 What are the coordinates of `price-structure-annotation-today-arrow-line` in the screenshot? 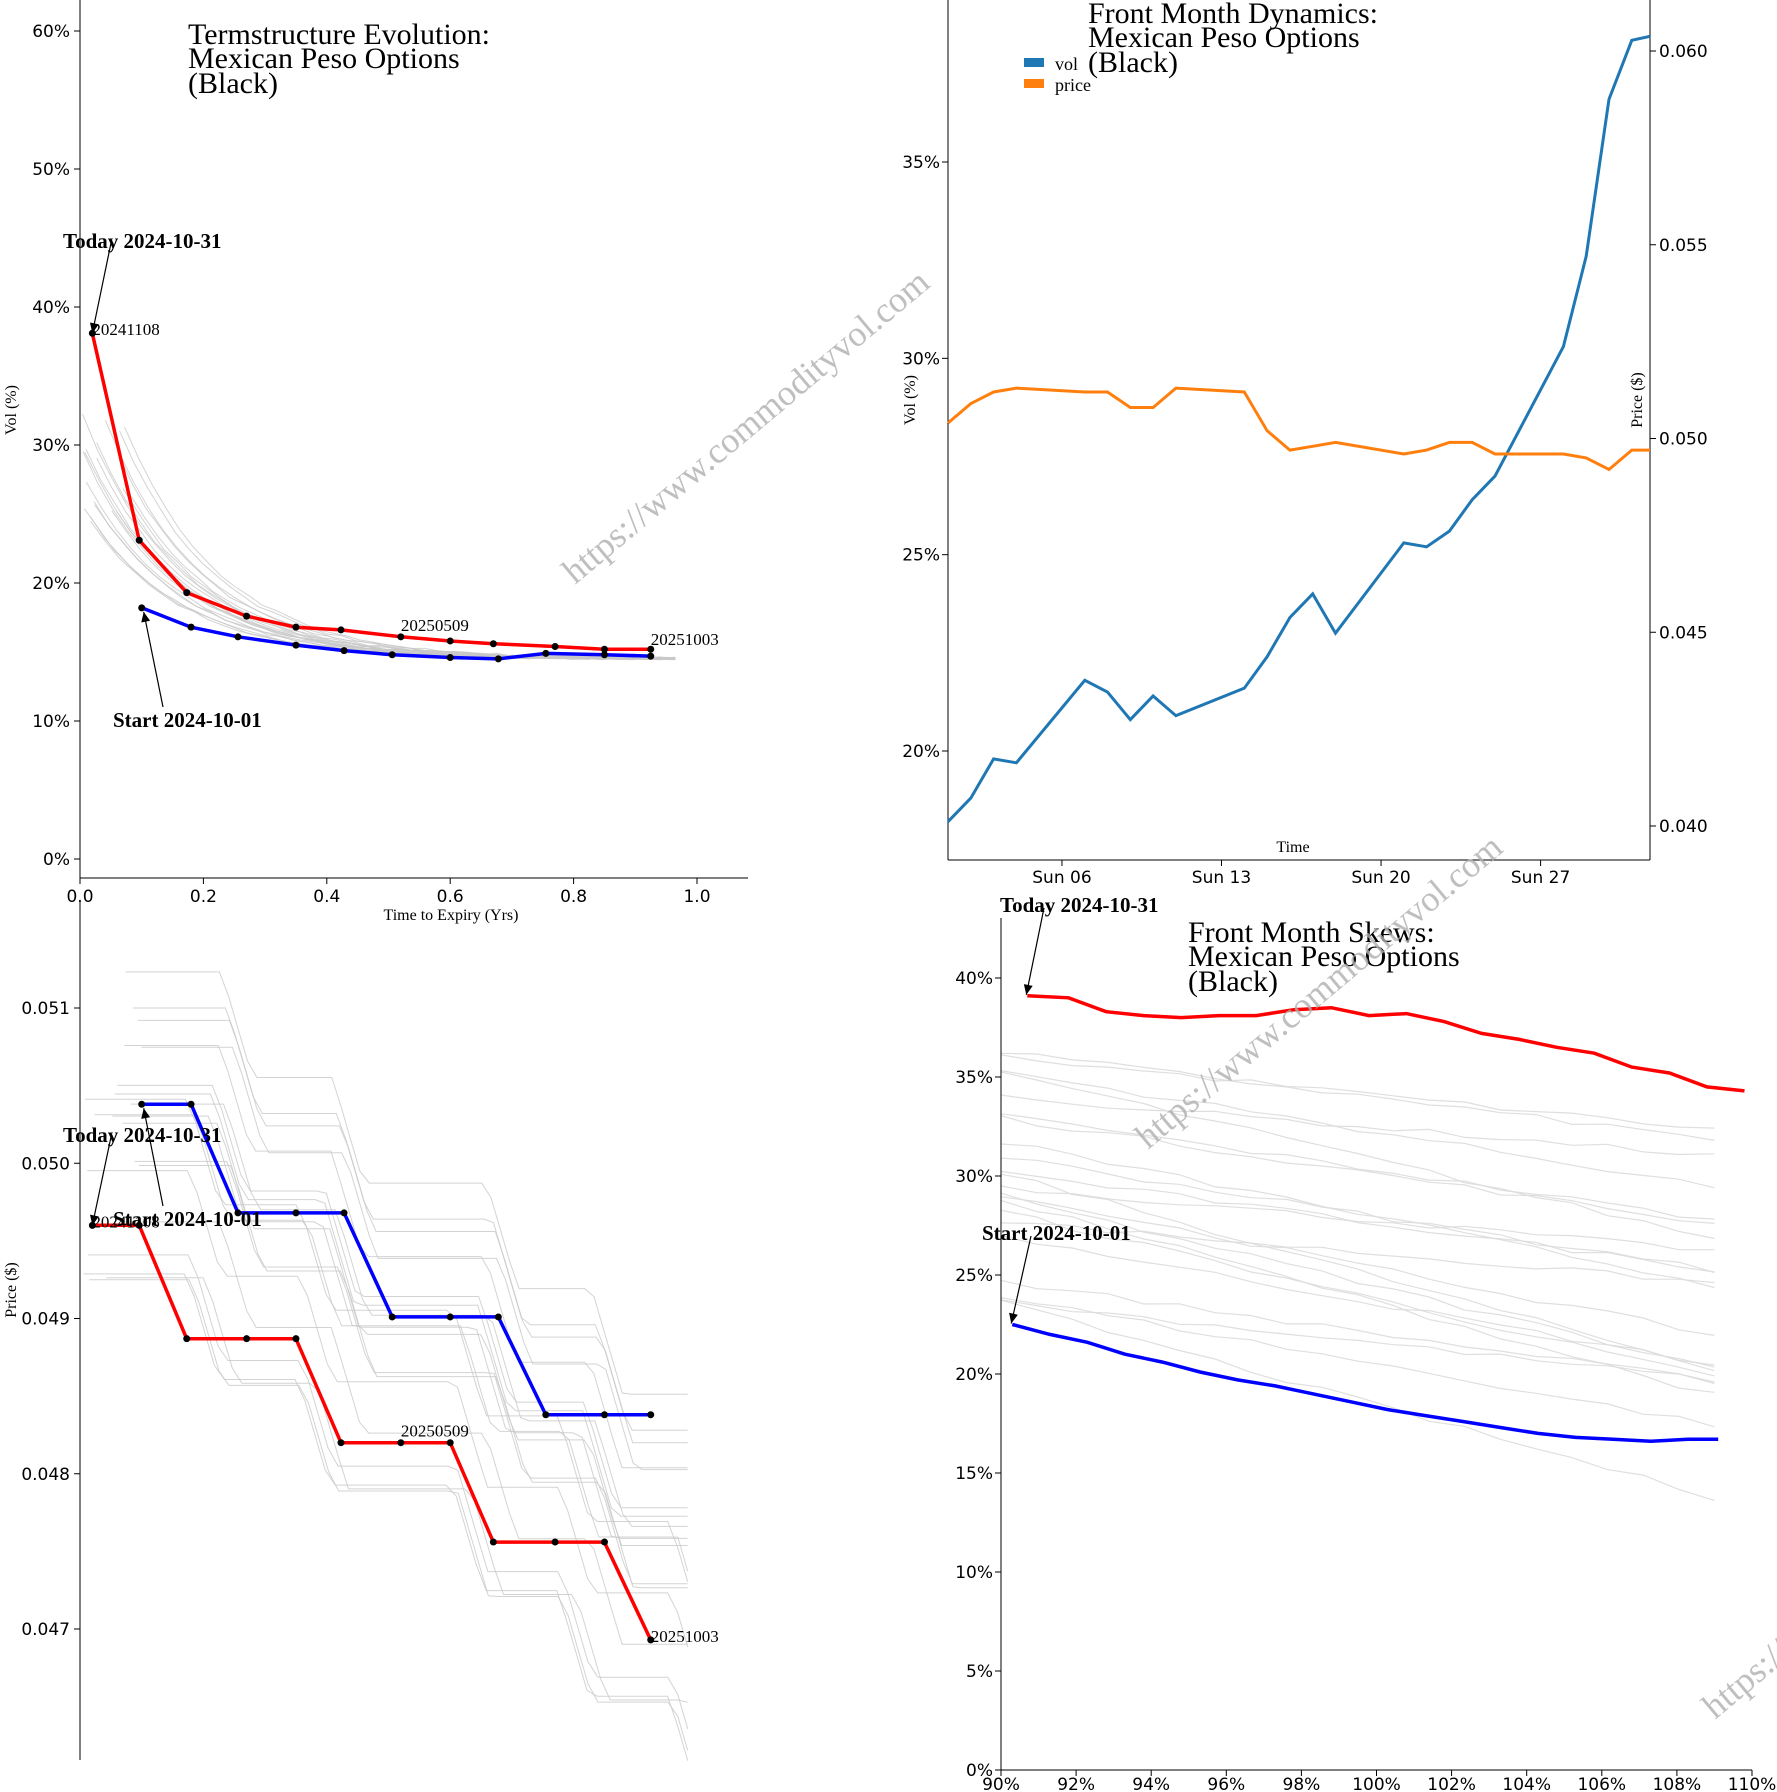 It's located at (101, 1181).